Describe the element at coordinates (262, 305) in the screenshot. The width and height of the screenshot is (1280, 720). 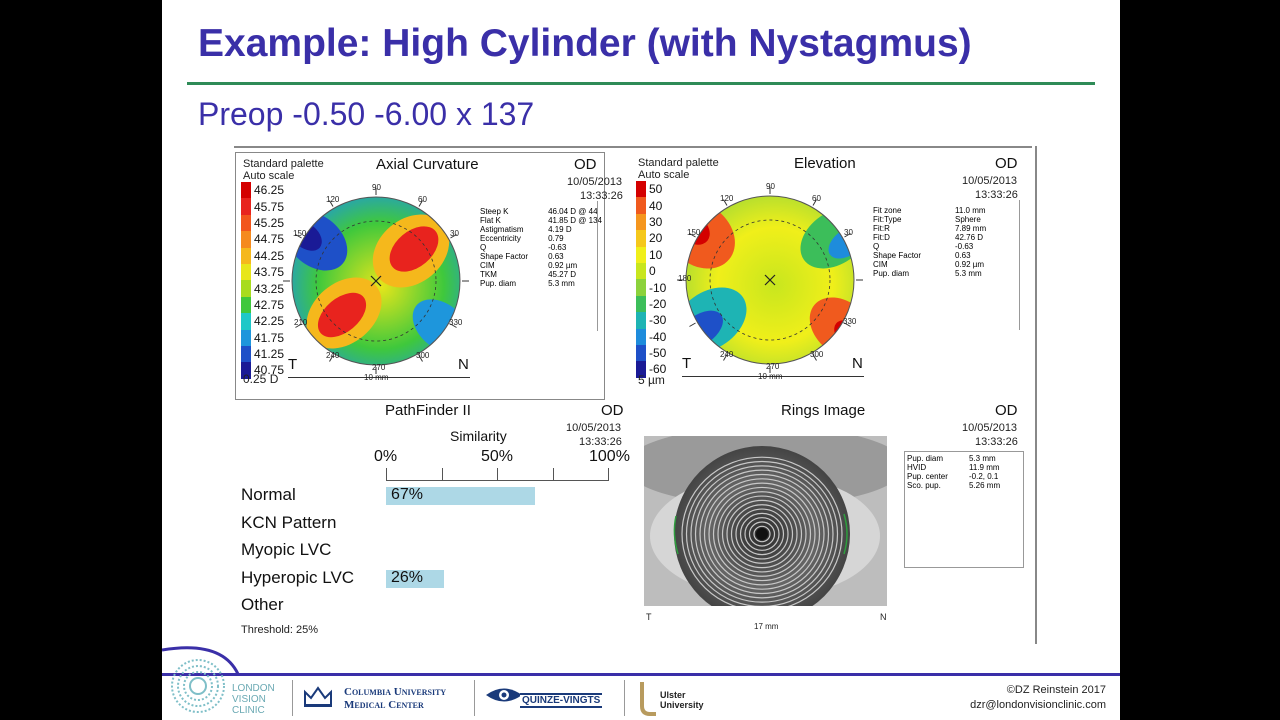
I see `scale-step: 42.75` at that location.